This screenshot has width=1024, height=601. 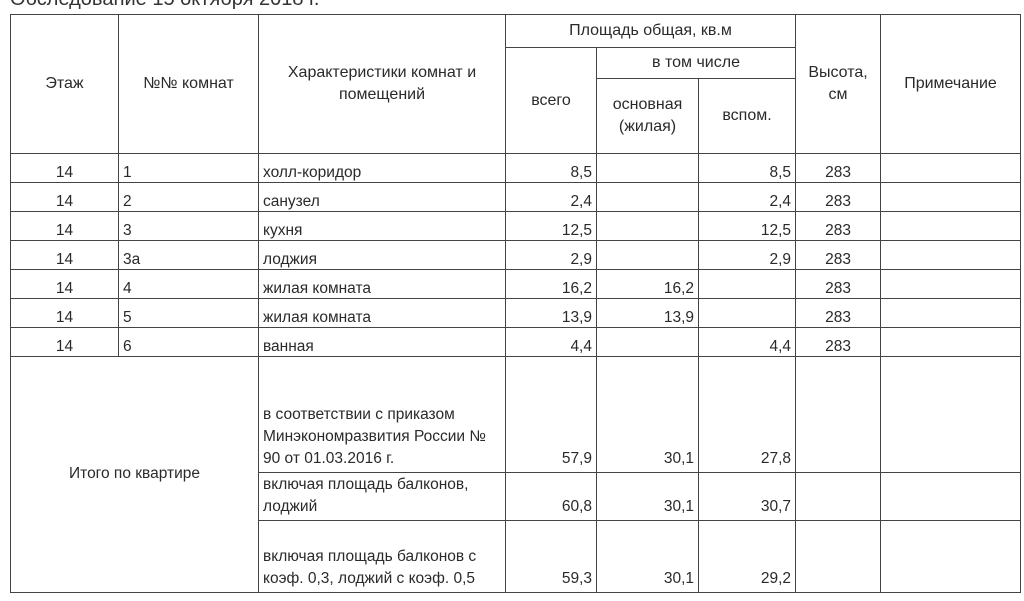 What do you see at coordinates (64, 84) in the screenshot?
I see `header-floor: Этаж` at bounding box center [64, 84].